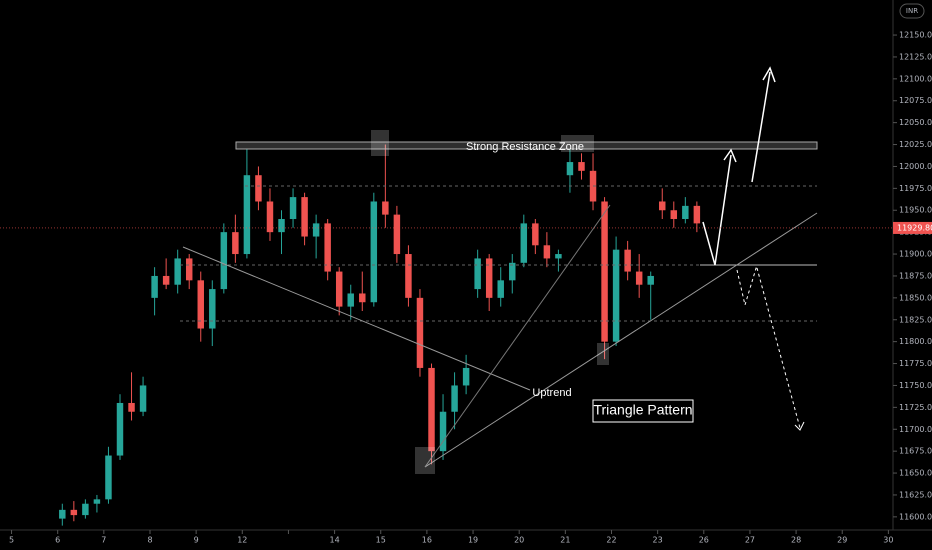 Image resolution: width=932 pixels, height=550 pixels. I want to click on x-tick-label: 15, so click(381, 540).